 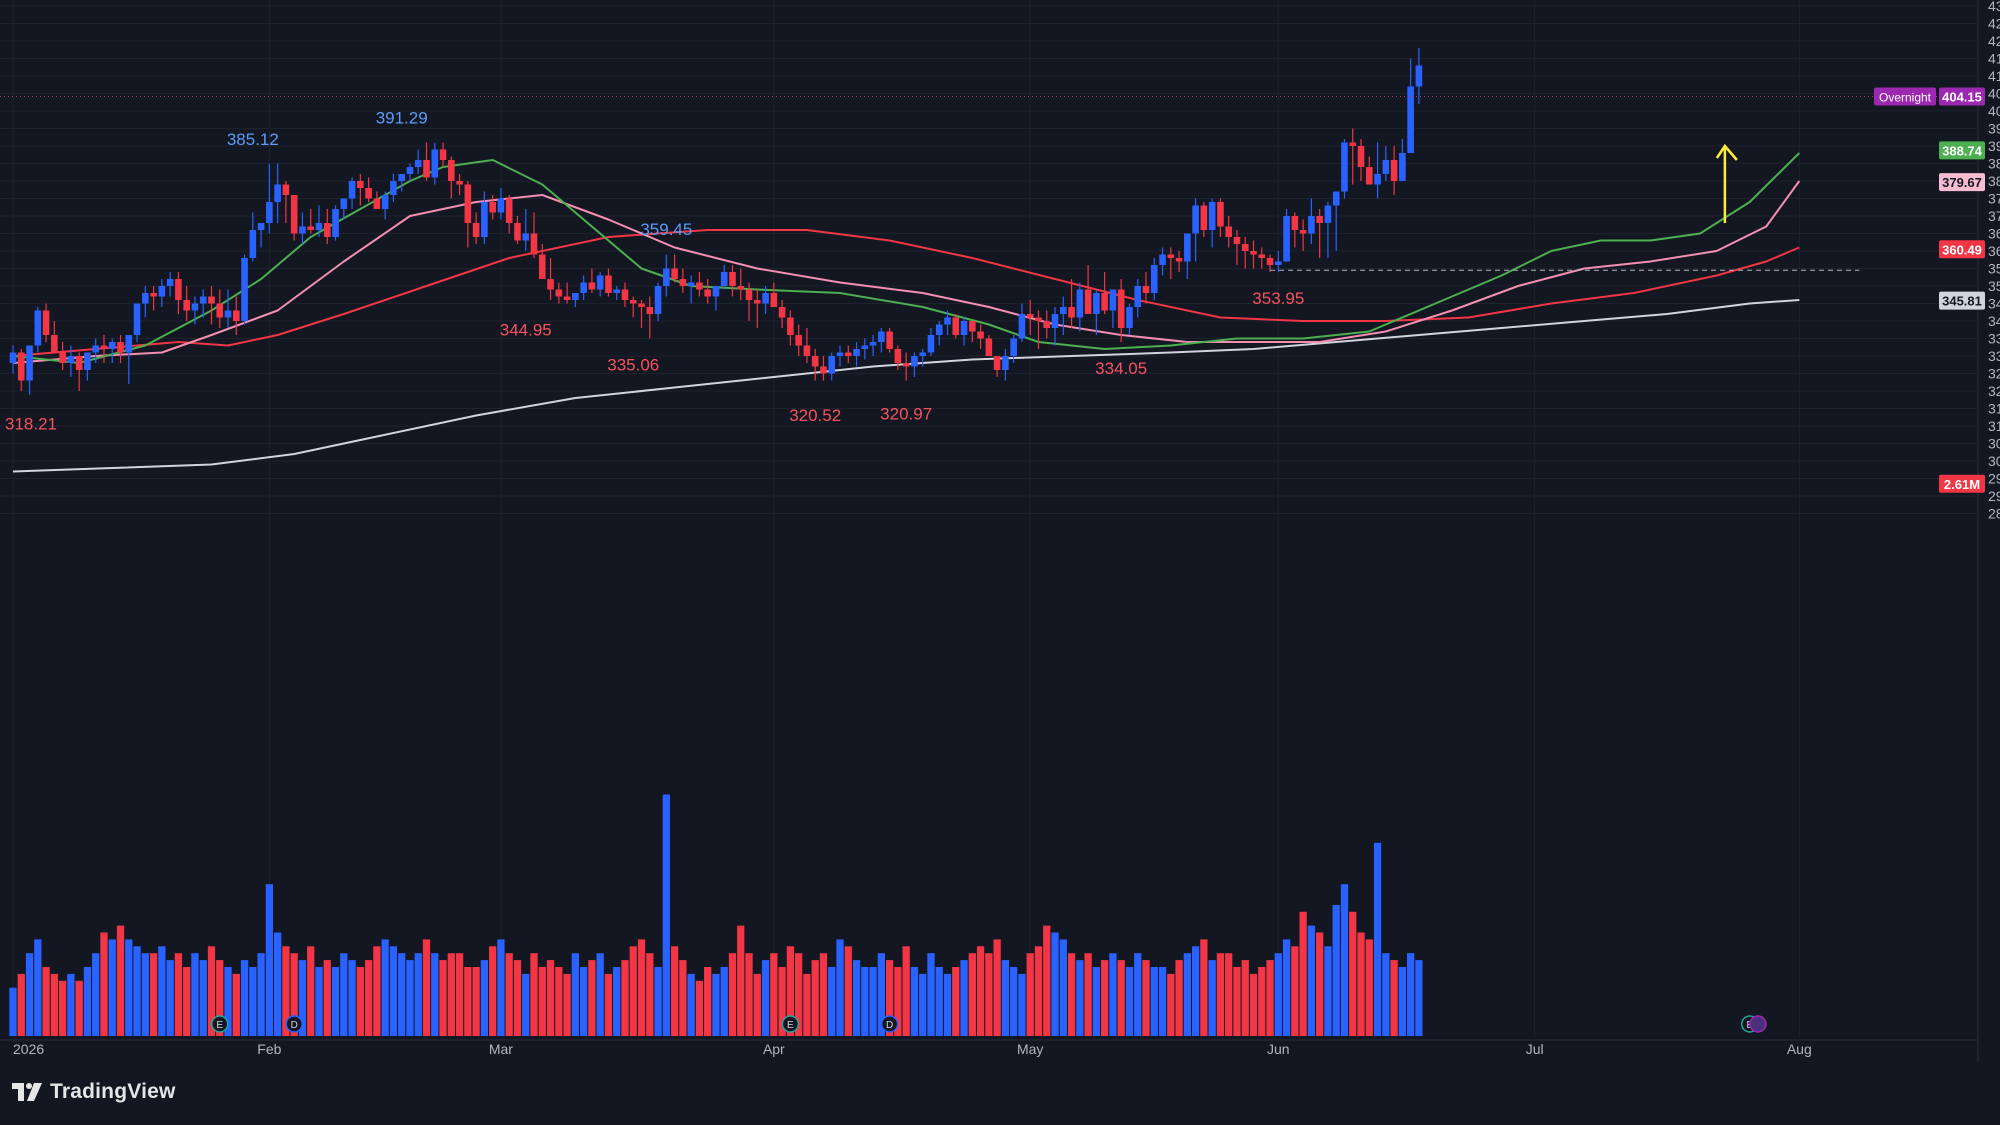 What do you see at coordinates (27, 1092) in the screenshot?
I see `tradingview-logo-icon` at bounding box center [27, 1092].